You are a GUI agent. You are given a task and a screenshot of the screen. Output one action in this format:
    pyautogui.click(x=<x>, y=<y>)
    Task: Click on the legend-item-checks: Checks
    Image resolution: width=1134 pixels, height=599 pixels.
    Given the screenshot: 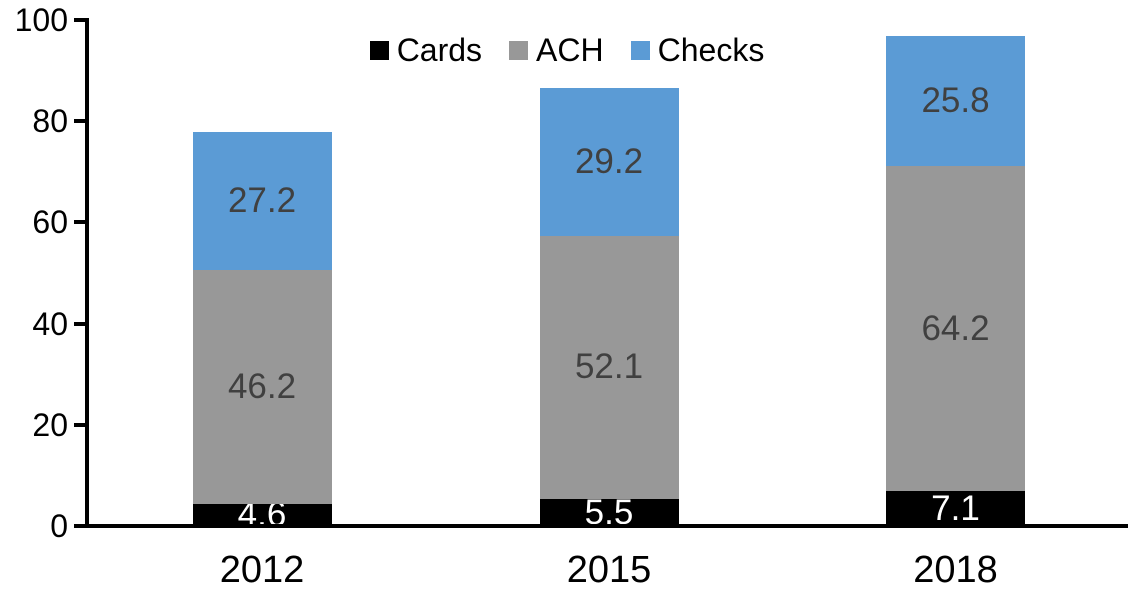 What is the action you would take?
    pyautogui.click(x=697, y=50)
    